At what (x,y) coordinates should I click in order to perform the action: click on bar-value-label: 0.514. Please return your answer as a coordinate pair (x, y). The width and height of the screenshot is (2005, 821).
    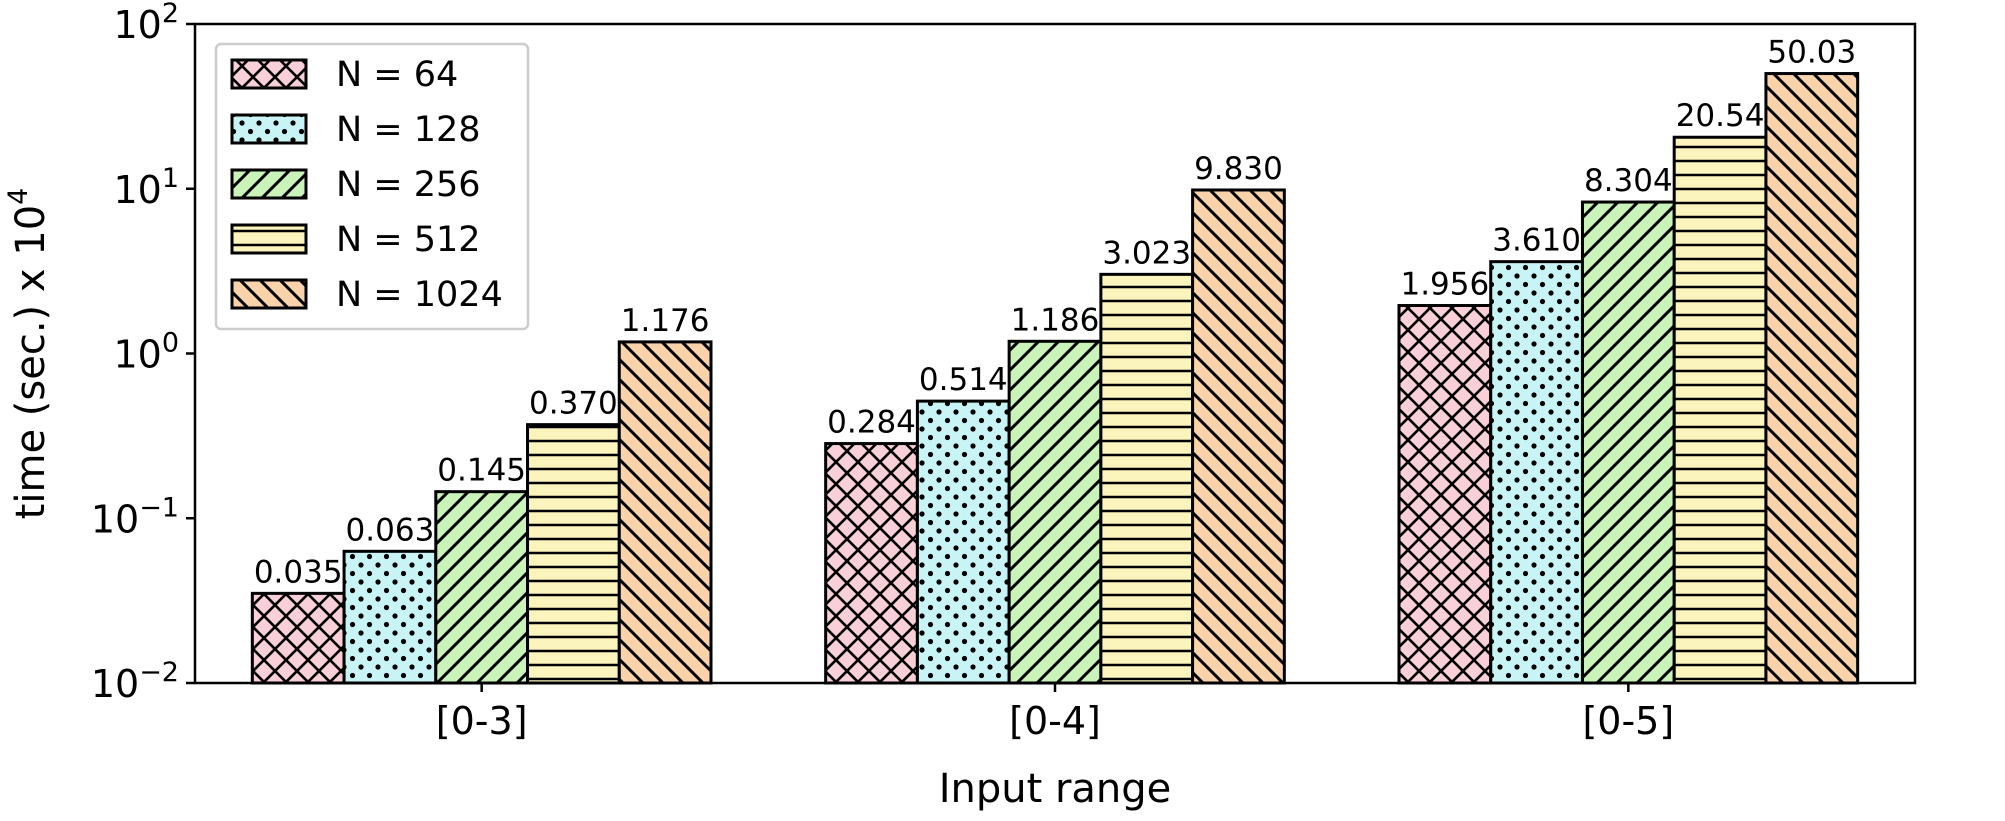
    Looking at the image, I should click on (963, 380).